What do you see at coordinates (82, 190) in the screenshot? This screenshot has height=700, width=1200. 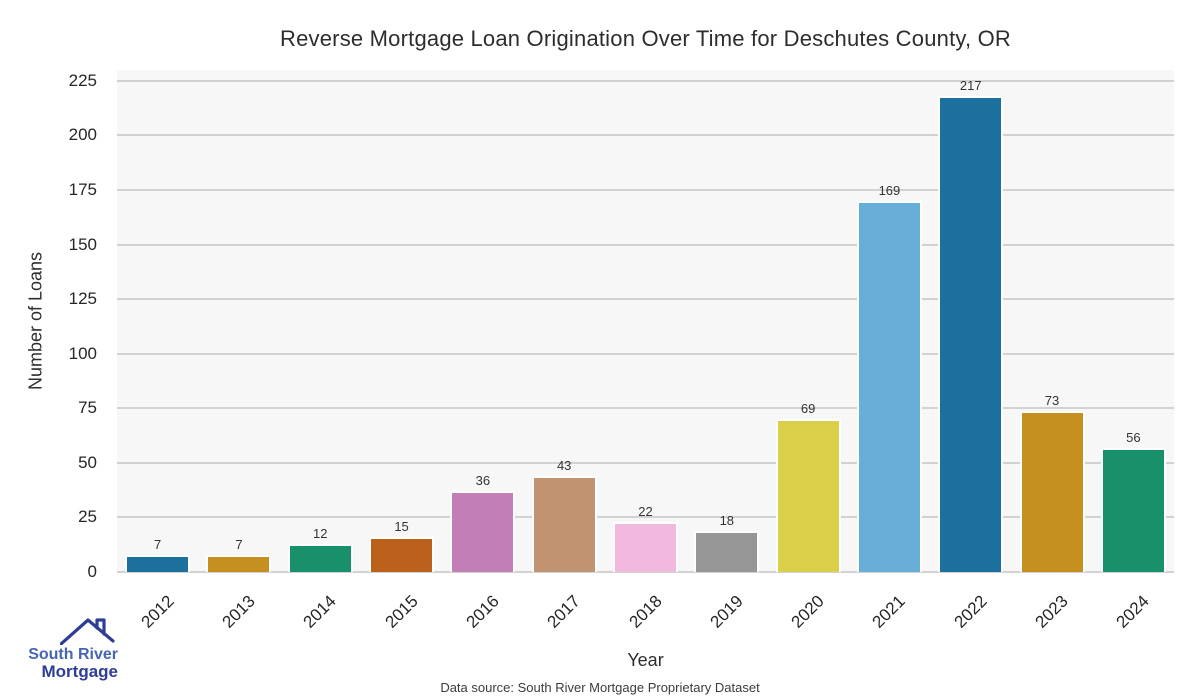 I see `y-tick-label: 175` at bounding box center [82, 190].